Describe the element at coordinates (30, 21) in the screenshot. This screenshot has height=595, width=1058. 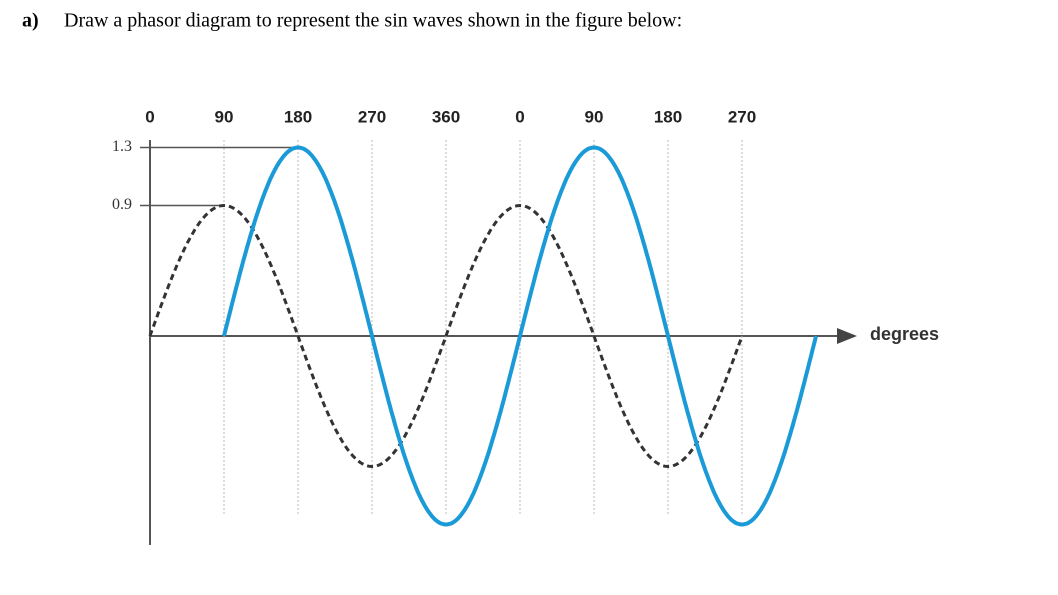
I see `question-label: a)` at that location.